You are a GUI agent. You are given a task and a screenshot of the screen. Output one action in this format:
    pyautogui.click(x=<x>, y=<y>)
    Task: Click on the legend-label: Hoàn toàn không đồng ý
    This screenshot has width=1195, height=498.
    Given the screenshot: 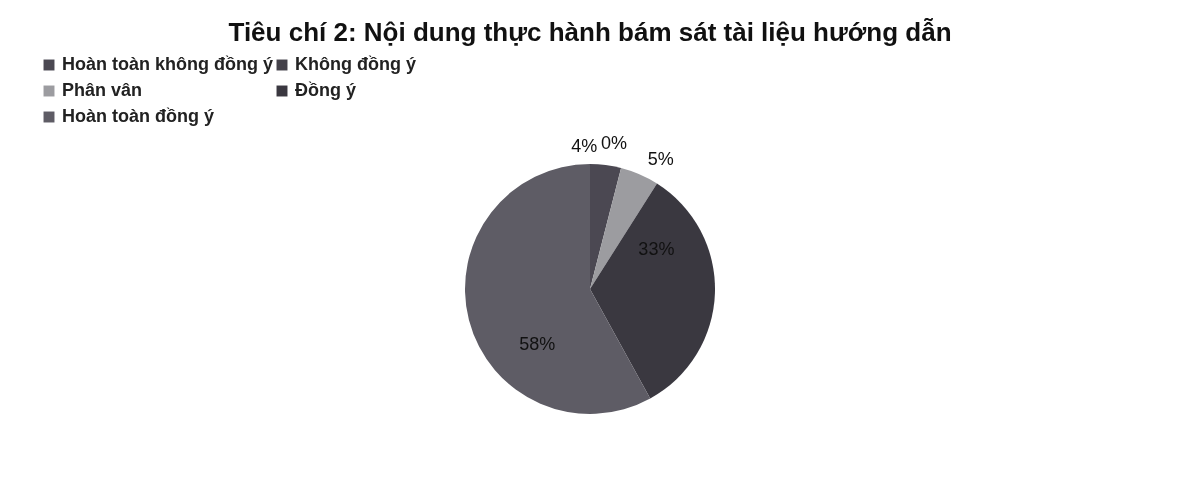 What is the action you would take?
    pyautogui.click(x=167, y=64)
    